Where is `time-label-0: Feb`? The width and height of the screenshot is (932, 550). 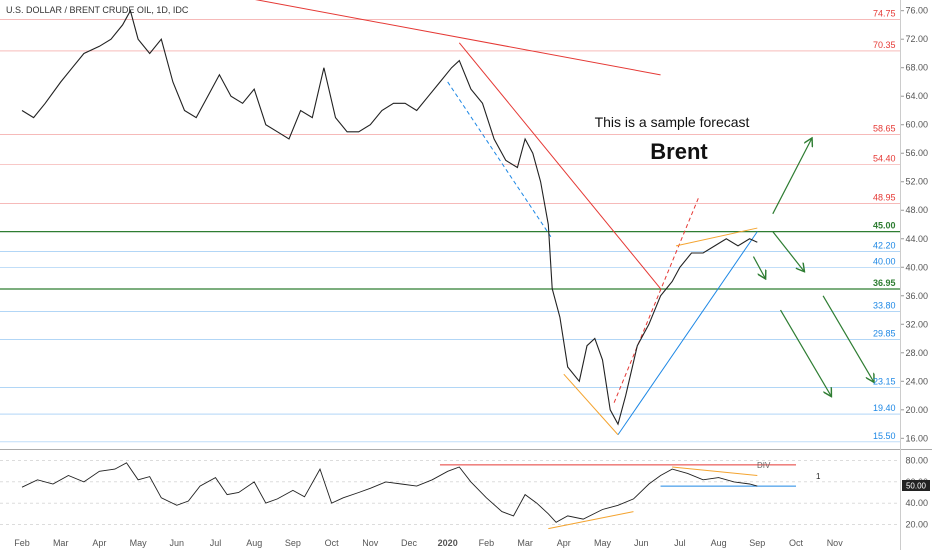 time-label-0: Feb is located at coordinates (22, 543).